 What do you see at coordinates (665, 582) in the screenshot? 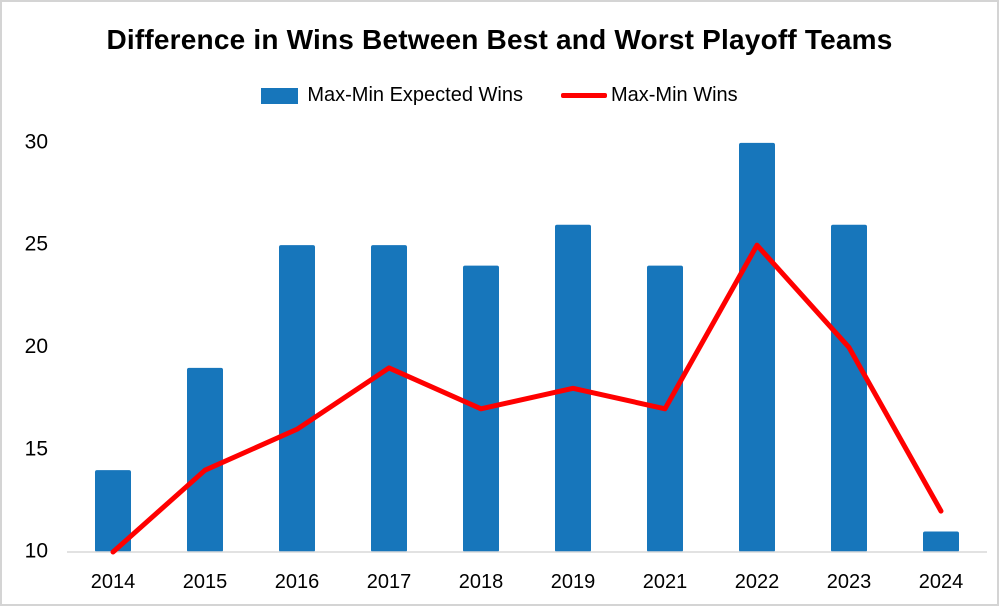
I see `x-axis-label: 2021` at bounding box center [665, 582].